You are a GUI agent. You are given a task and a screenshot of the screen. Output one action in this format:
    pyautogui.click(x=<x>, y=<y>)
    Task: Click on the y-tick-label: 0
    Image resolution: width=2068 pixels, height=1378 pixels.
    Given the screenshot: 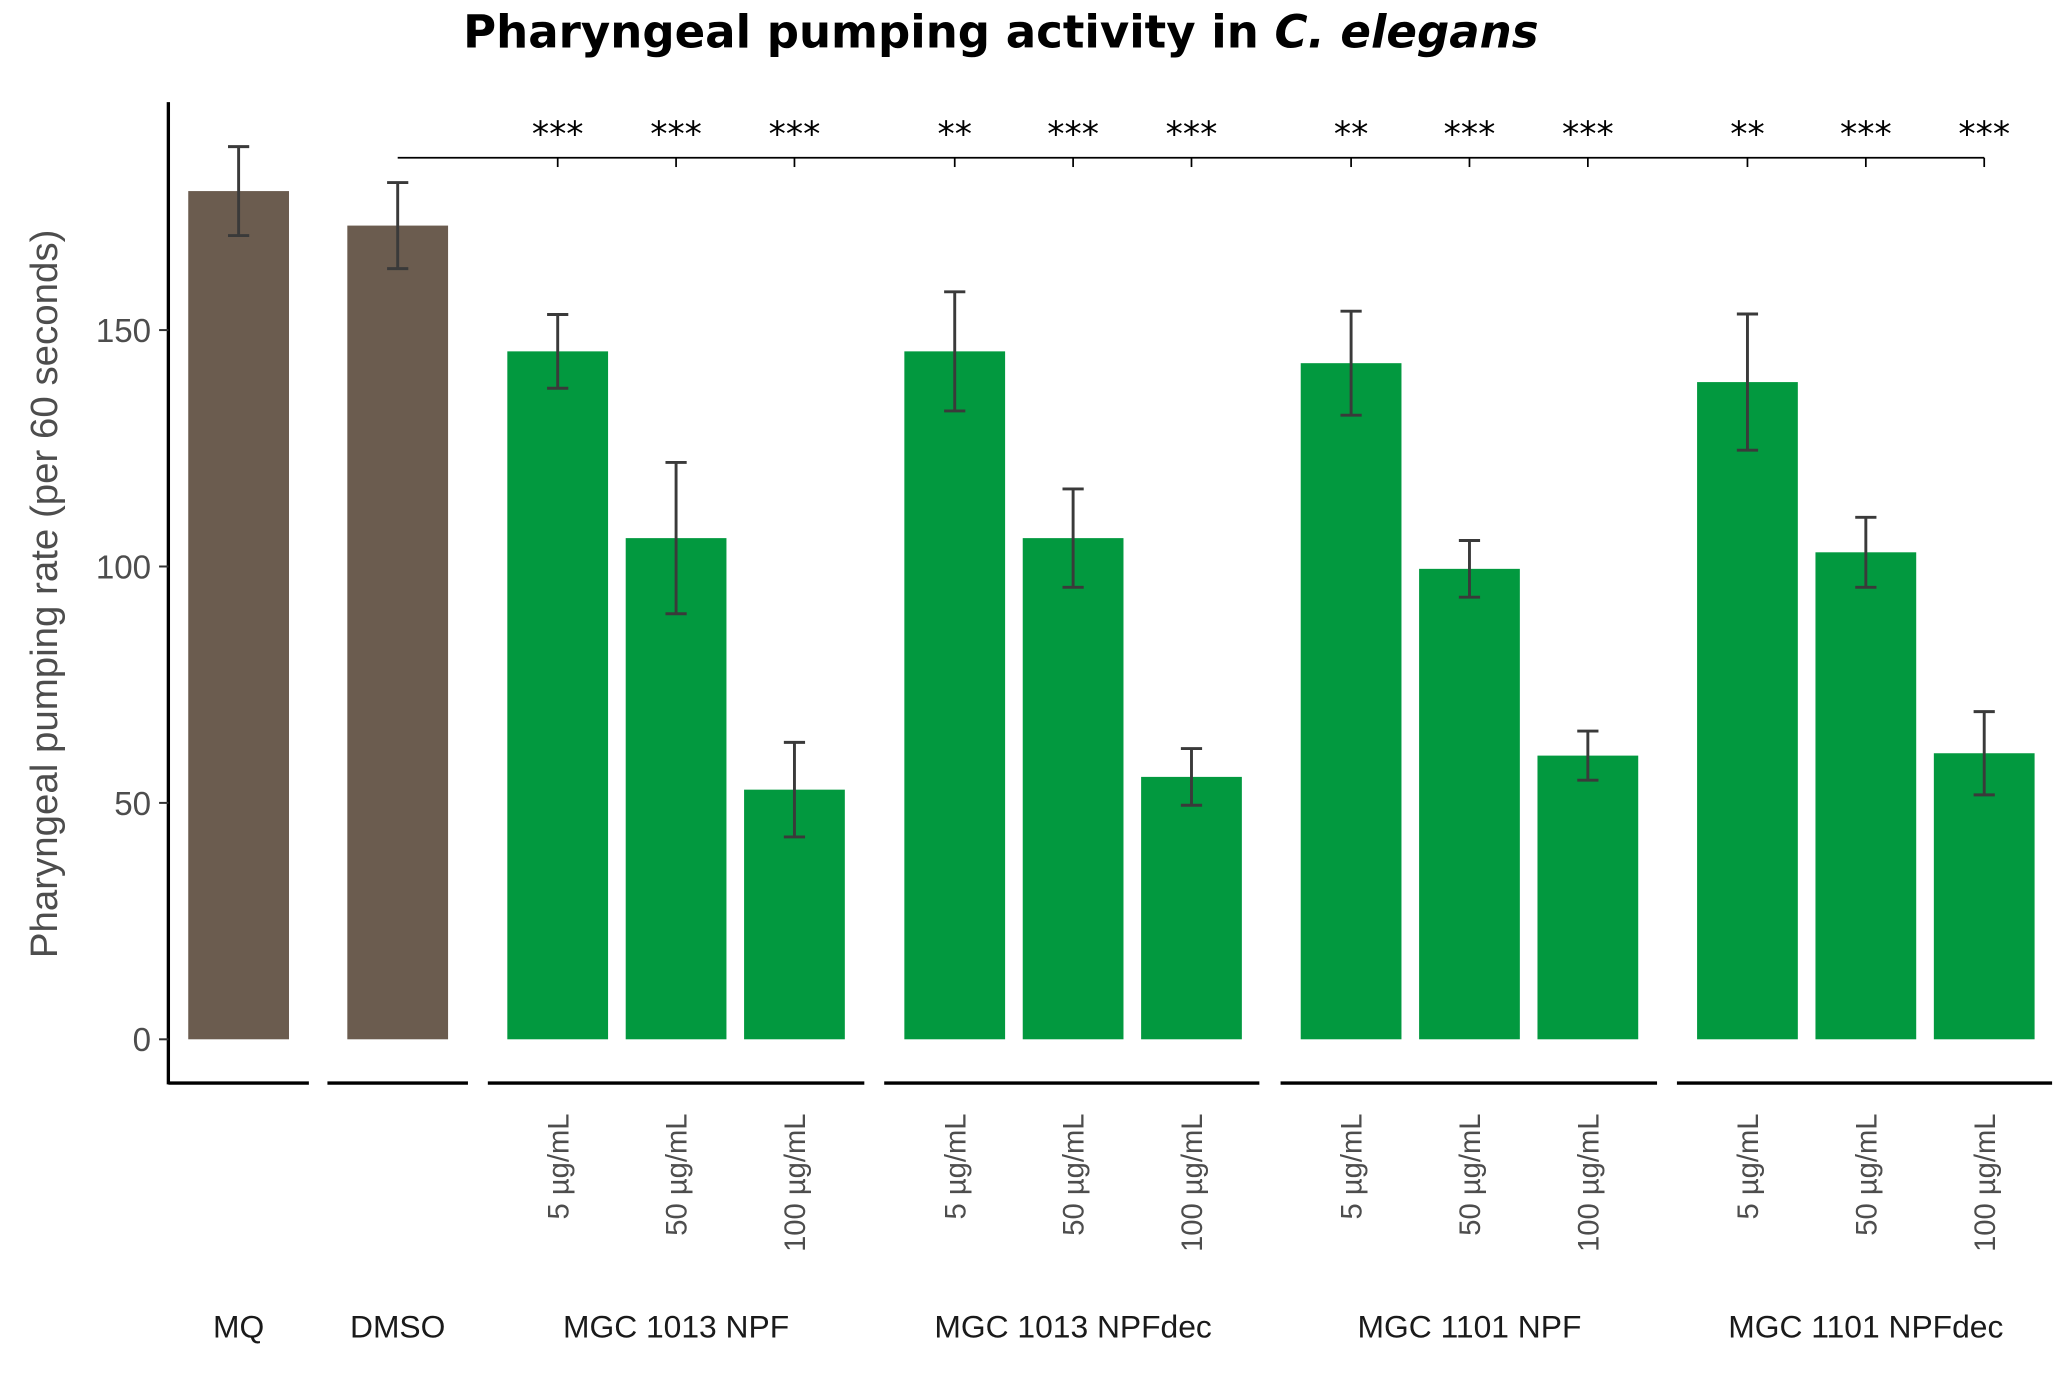 What is the action you would take?
    pyautogui.click(x=142, y=1040)
    